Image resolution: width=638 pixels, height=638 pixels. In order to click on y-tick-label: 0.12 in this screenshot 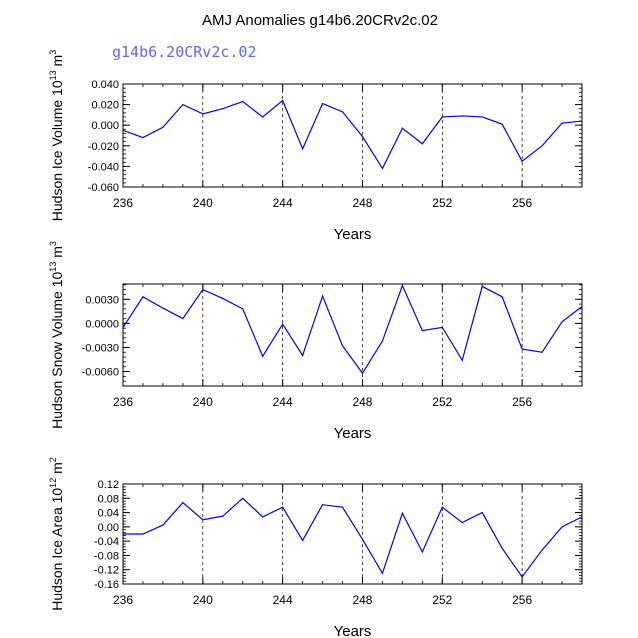, I will do `click(108, 485)`.